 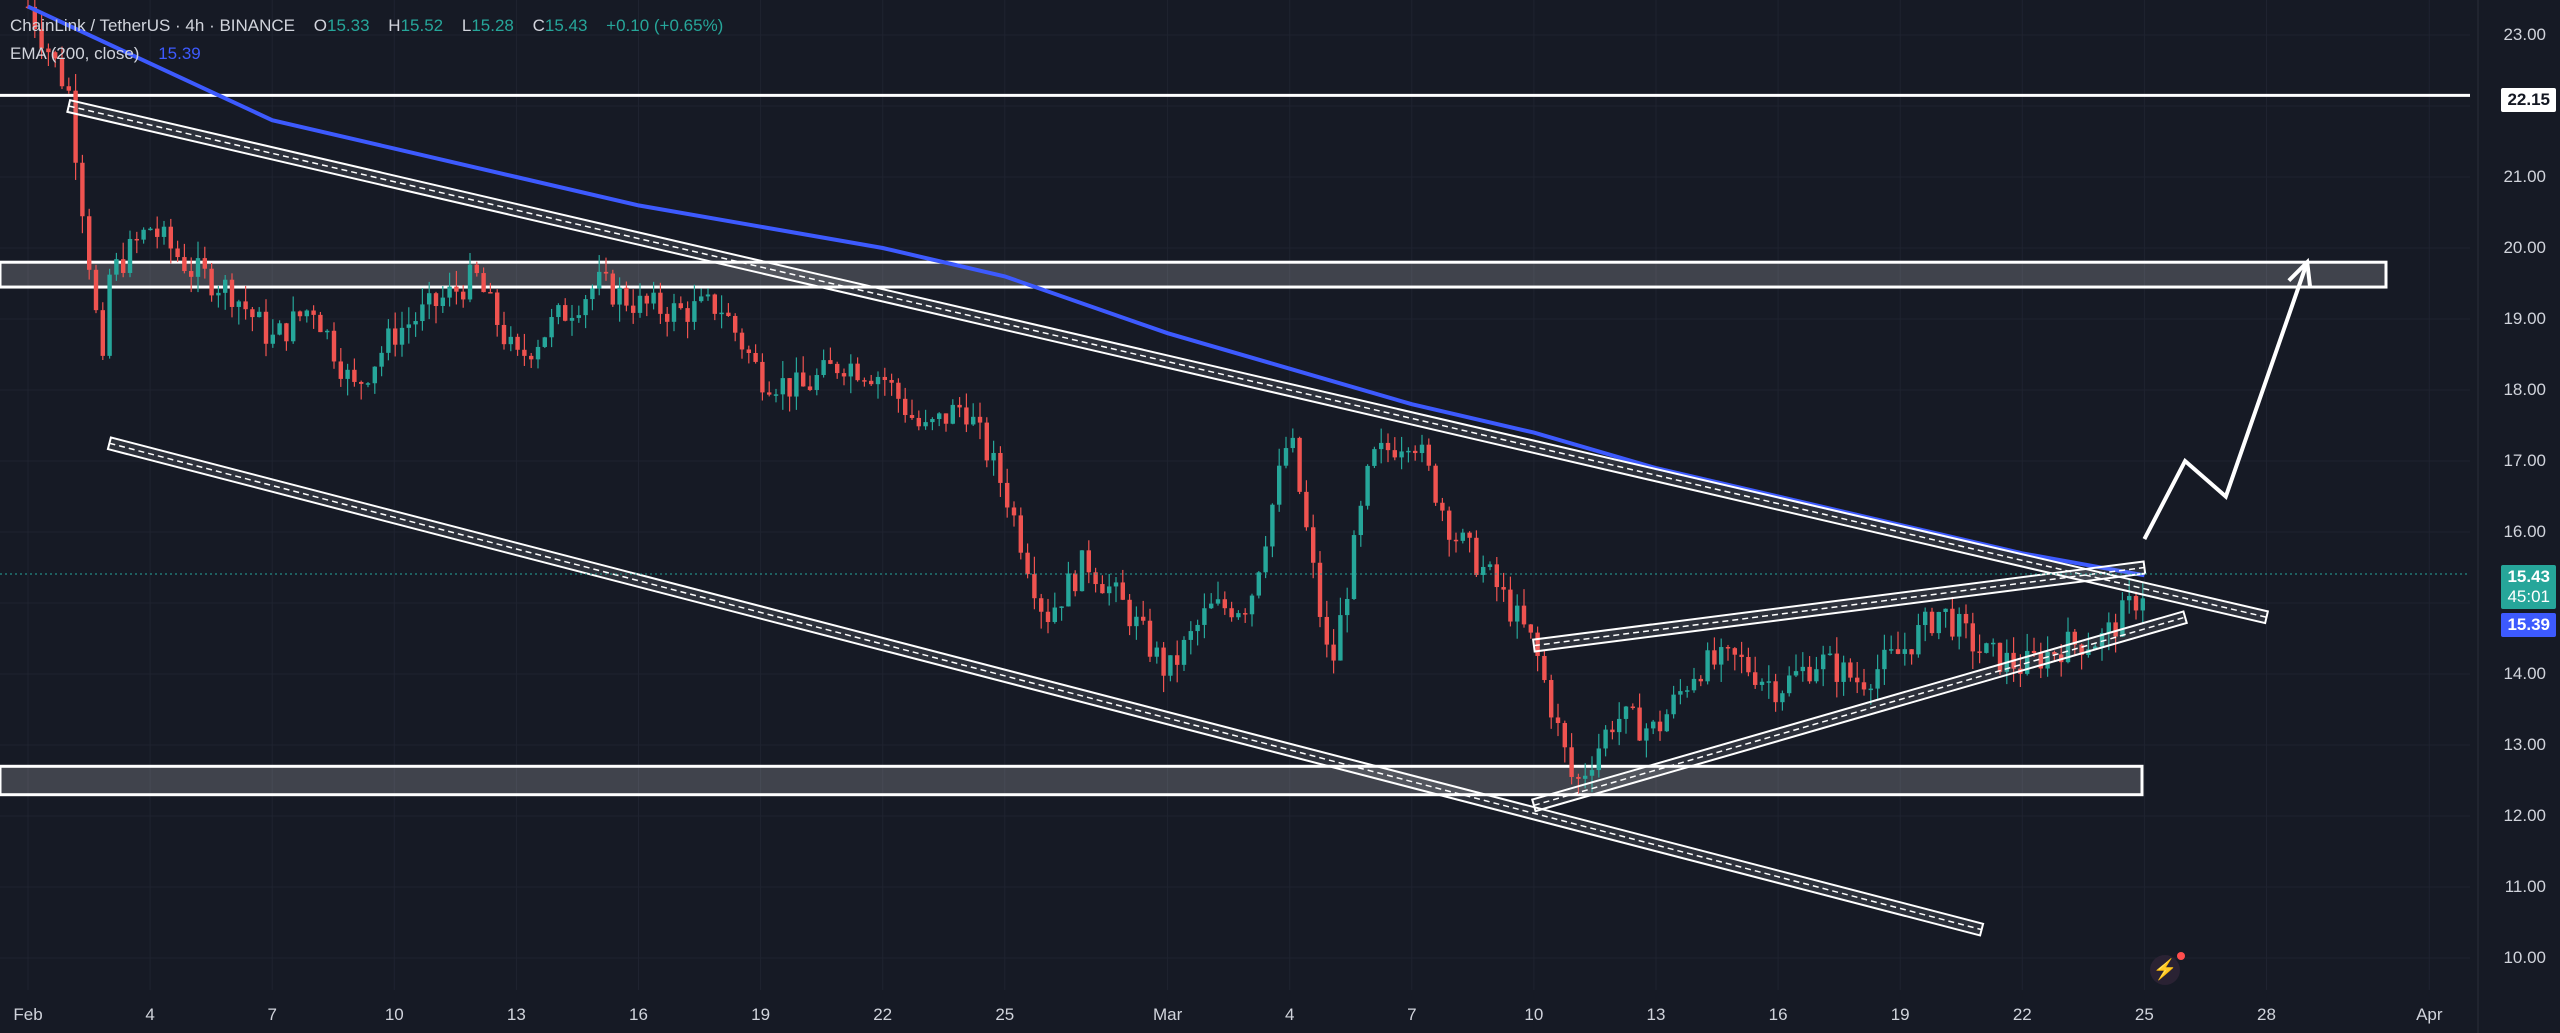 What do you see at coordinates (2524, 531) in the screenshot?
I see `y-tick-label: 16.00` at bounding box center [2524, 531].